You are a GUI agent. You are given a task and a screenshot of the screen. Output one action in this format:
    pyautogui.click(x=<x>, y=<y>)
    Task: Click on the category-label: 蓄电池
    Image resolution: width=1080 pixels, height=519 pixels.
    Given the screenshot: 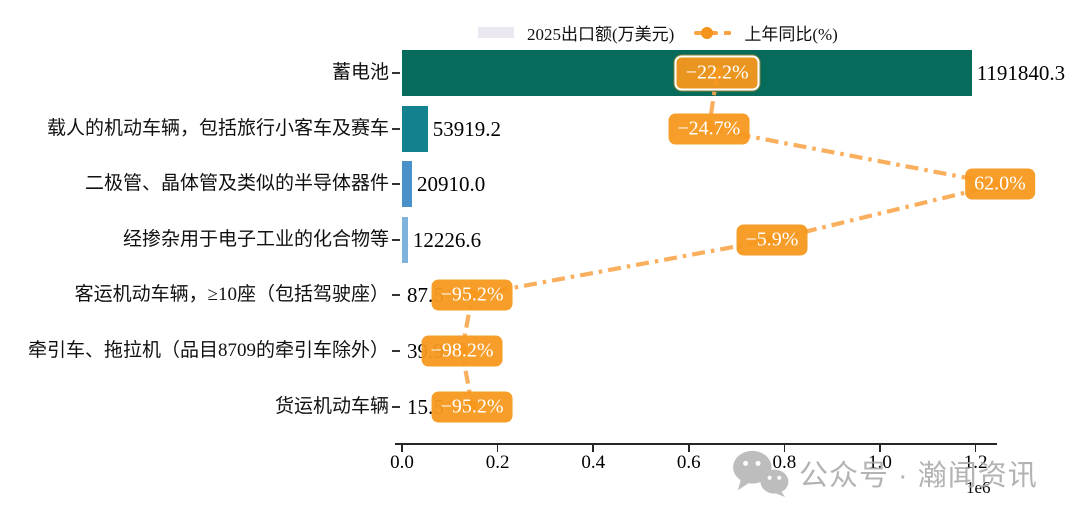 What is the action you would take?
    pyautogui.click(x=360, y=72)
    